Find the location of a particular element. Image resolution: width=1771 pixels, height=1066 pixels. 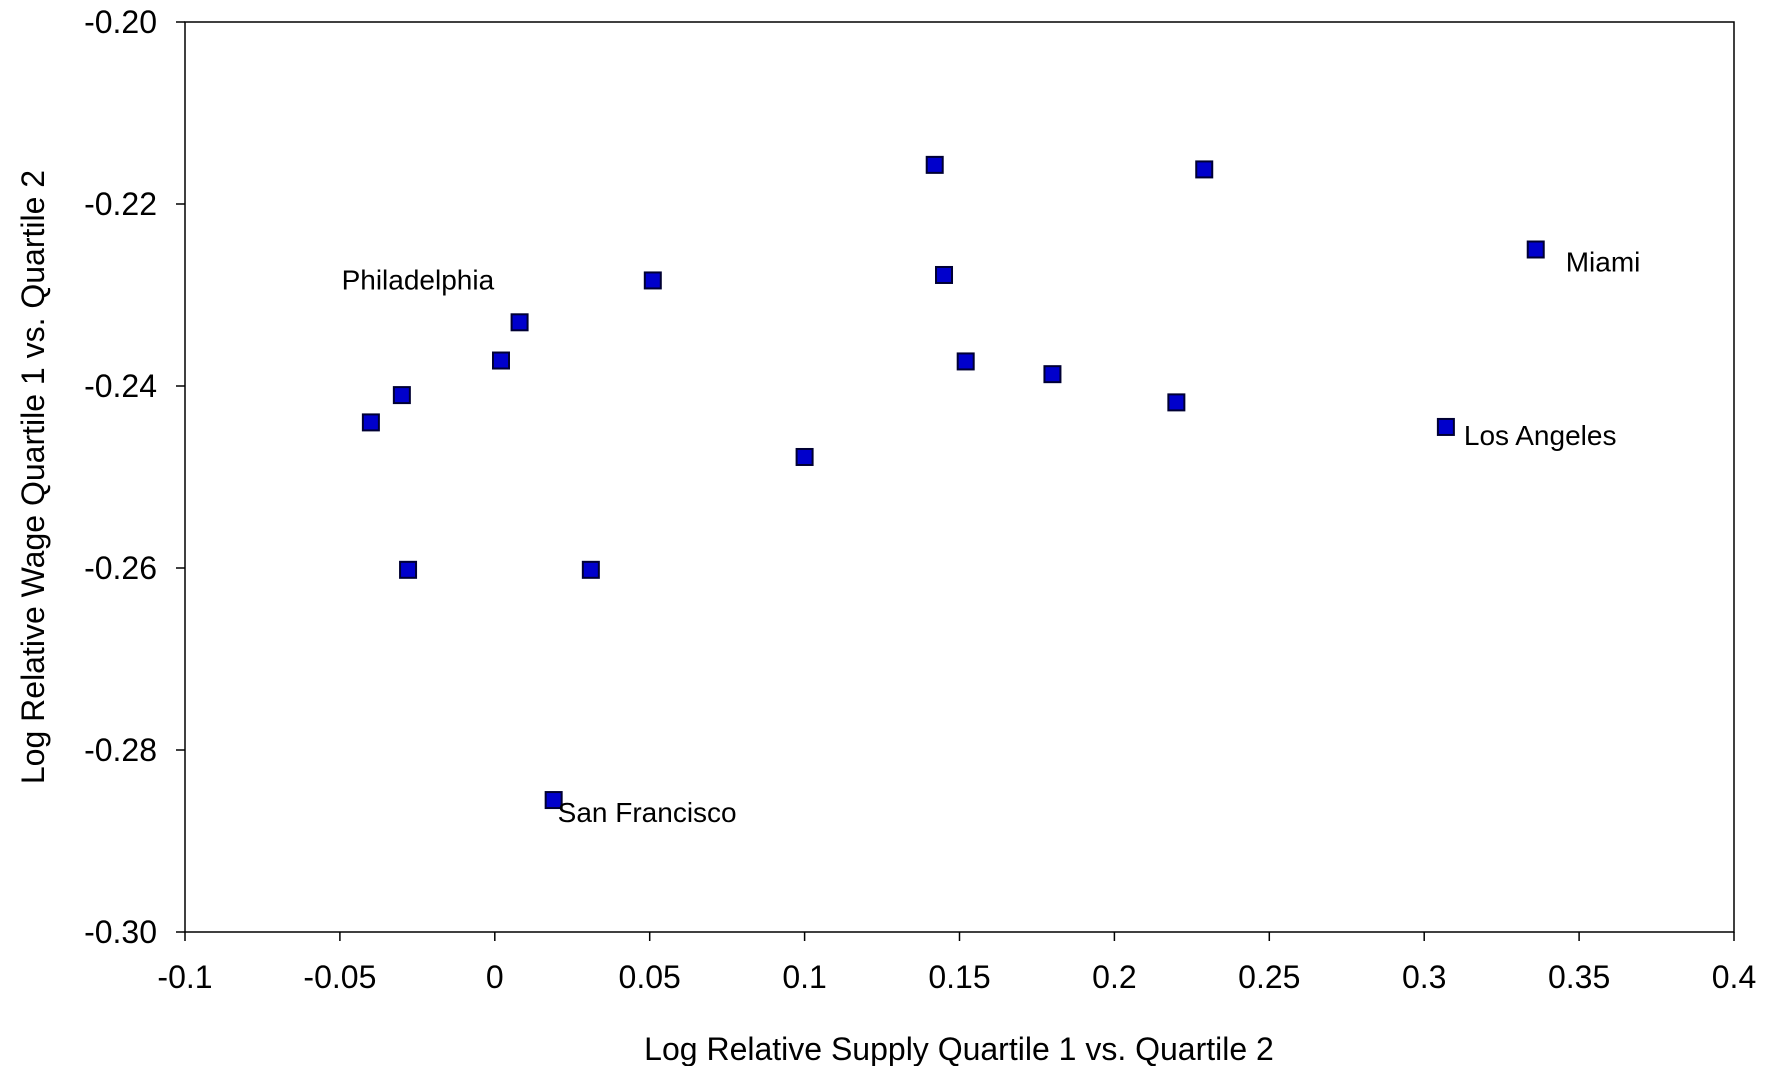

x-tick-label: 0.25 is located at coordinates (1269, 977).